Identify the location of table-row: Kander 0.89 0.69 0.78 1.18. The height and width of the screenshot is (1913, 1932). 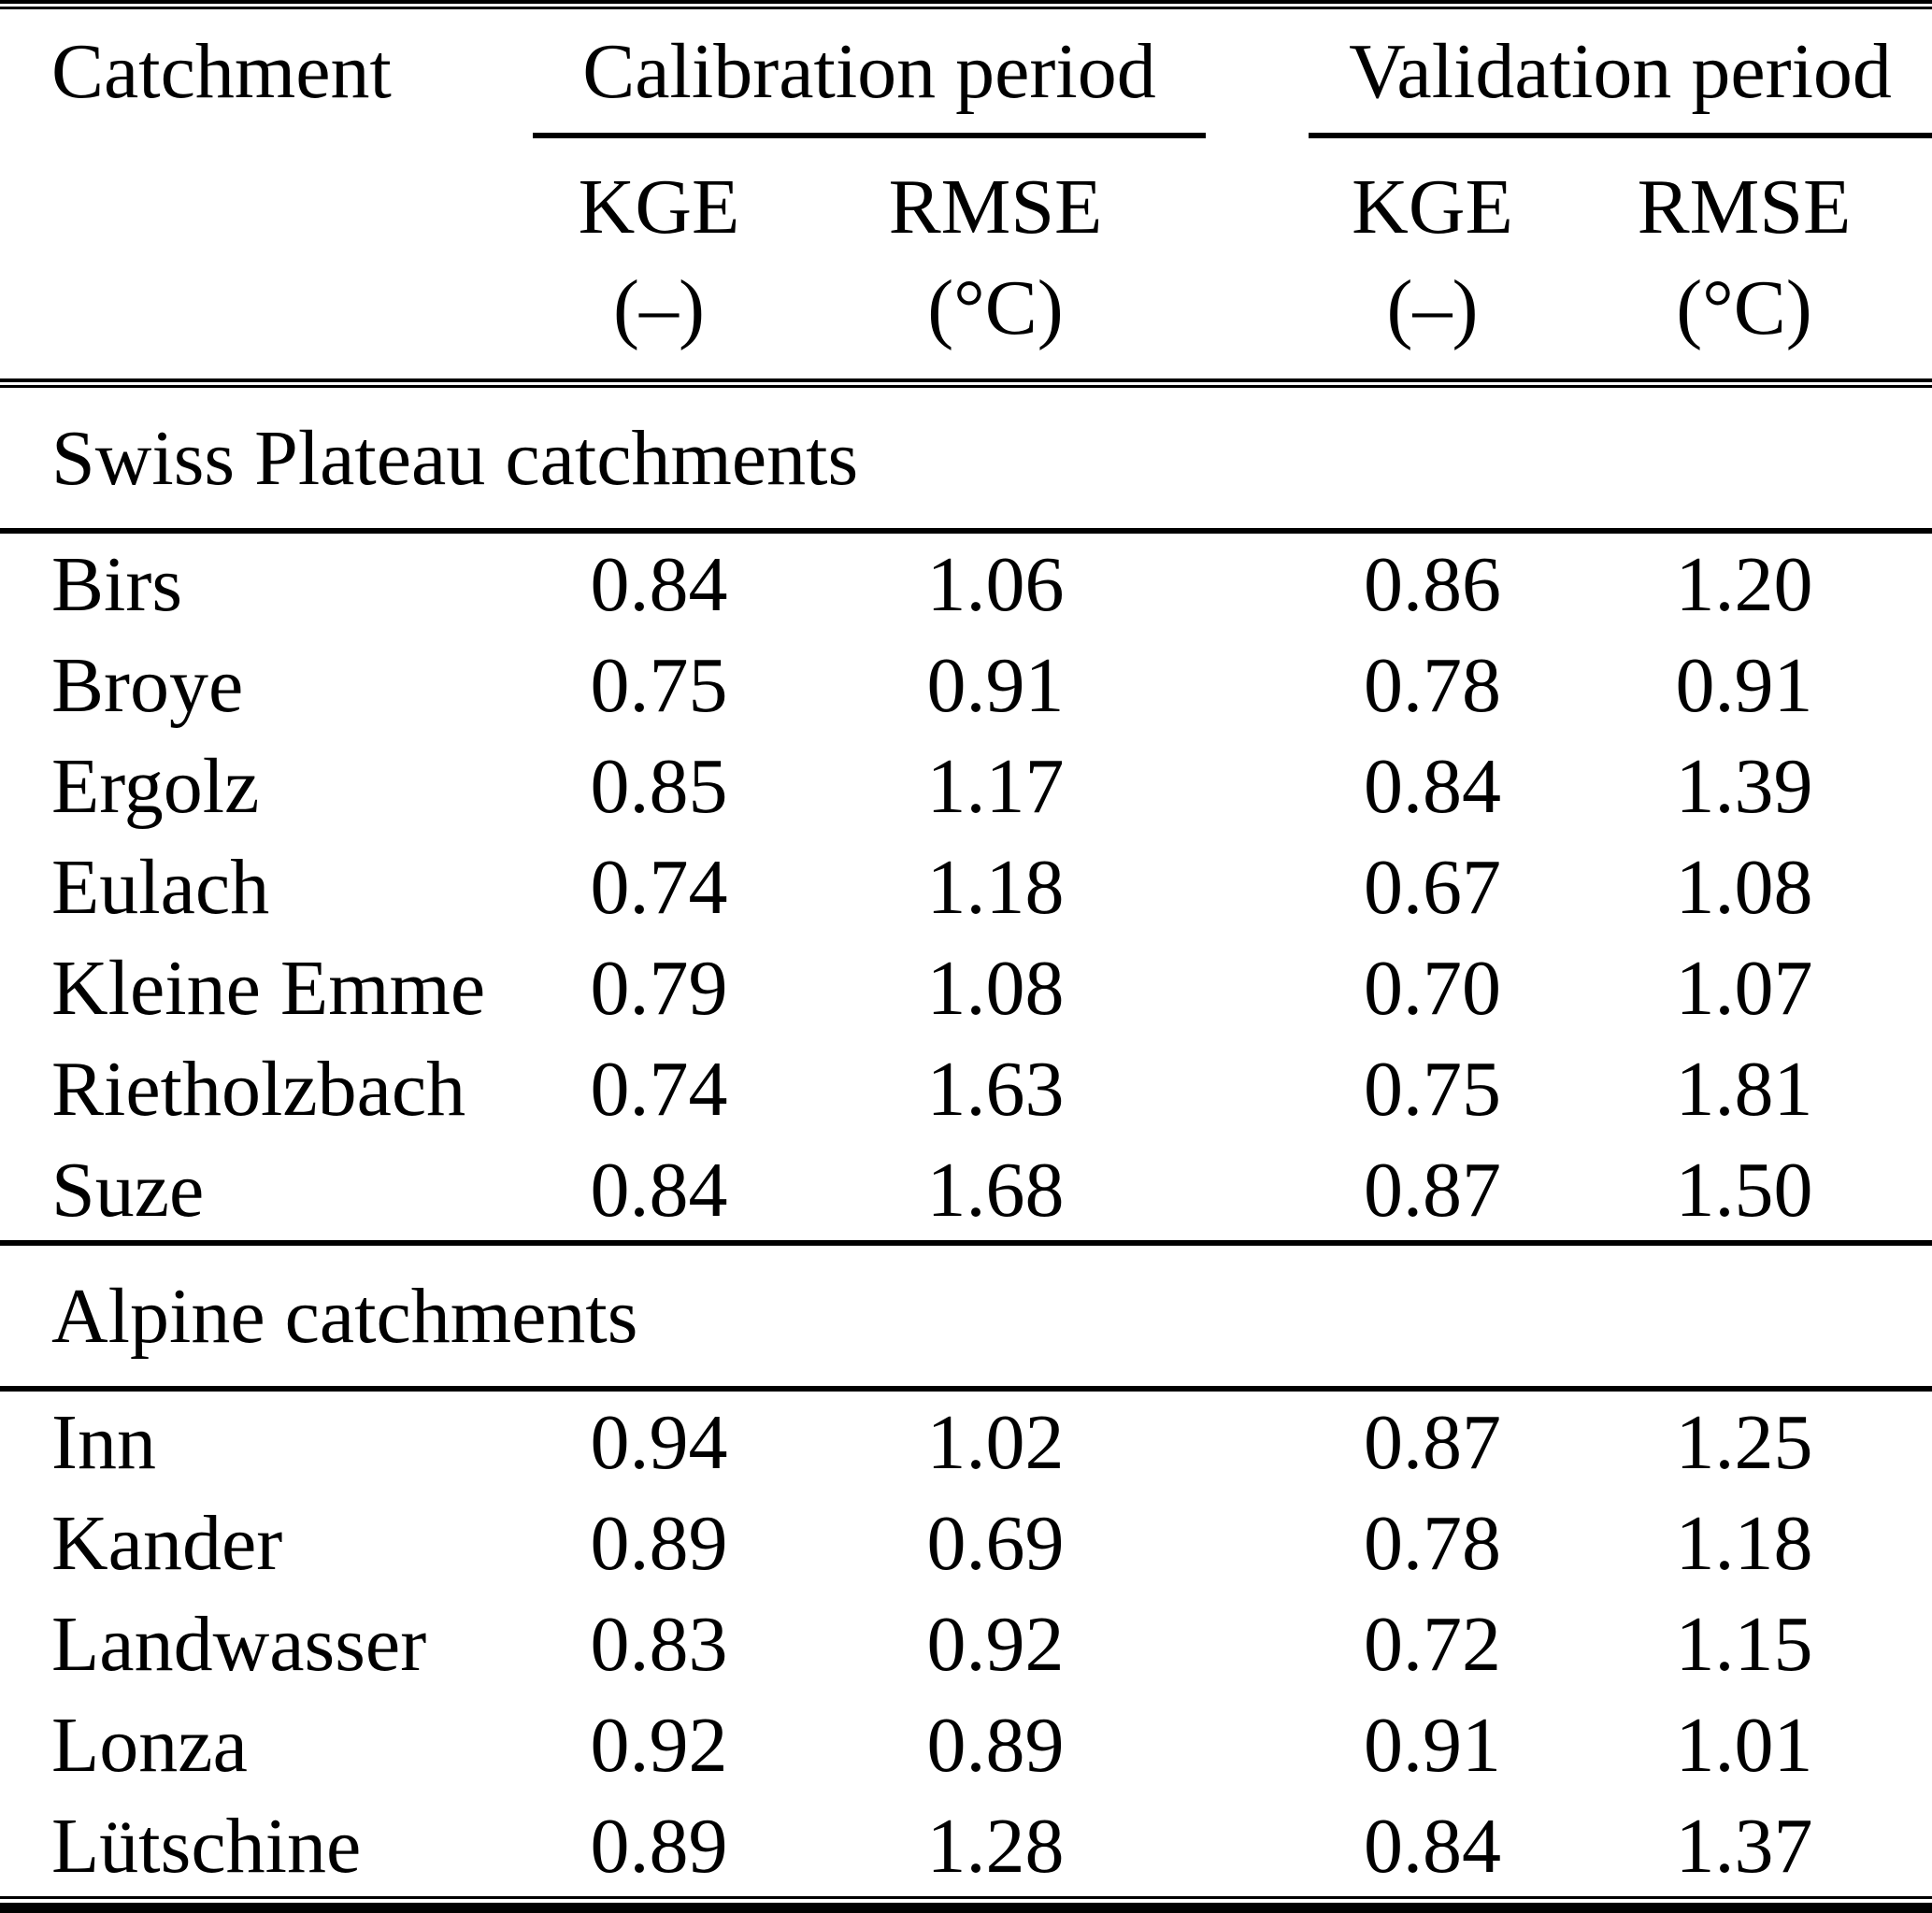
(966, 1542).